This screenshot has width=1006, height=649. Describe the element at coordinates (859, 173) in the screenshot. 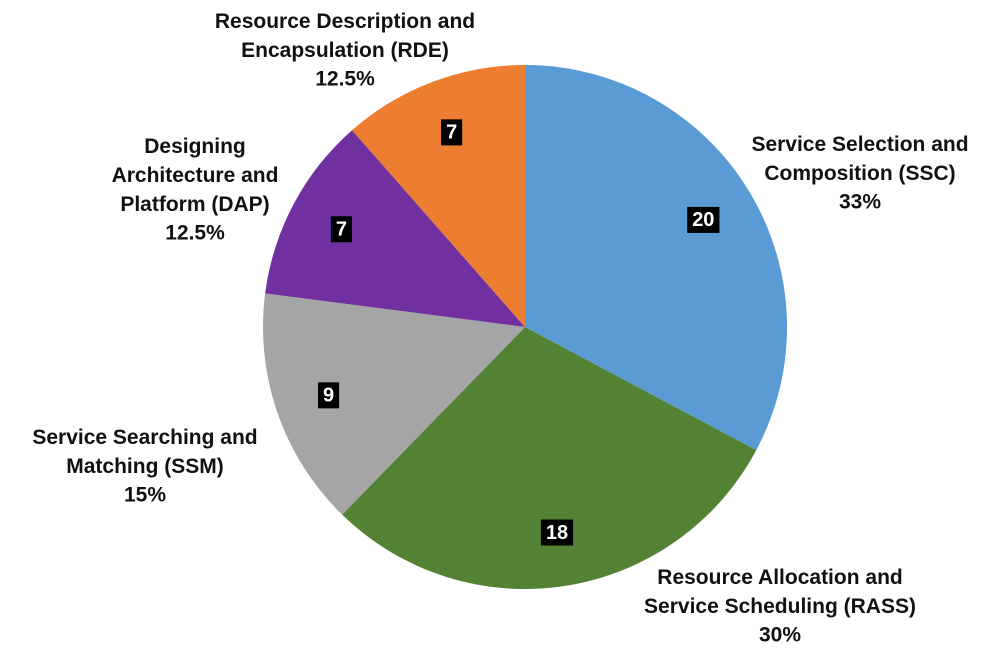

I see `category-label-line: Composition (SSC)` at that location.